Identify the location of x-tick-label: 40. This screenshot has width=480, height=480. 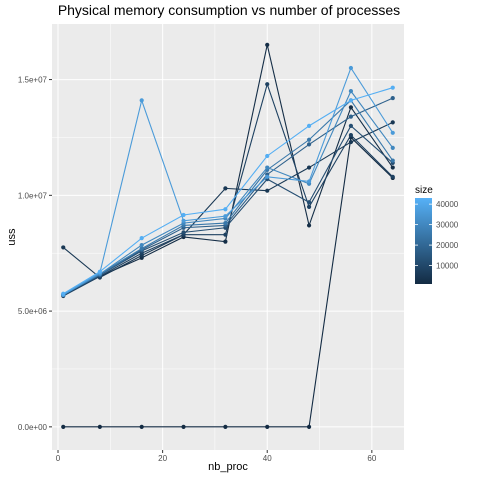
(267, 458).